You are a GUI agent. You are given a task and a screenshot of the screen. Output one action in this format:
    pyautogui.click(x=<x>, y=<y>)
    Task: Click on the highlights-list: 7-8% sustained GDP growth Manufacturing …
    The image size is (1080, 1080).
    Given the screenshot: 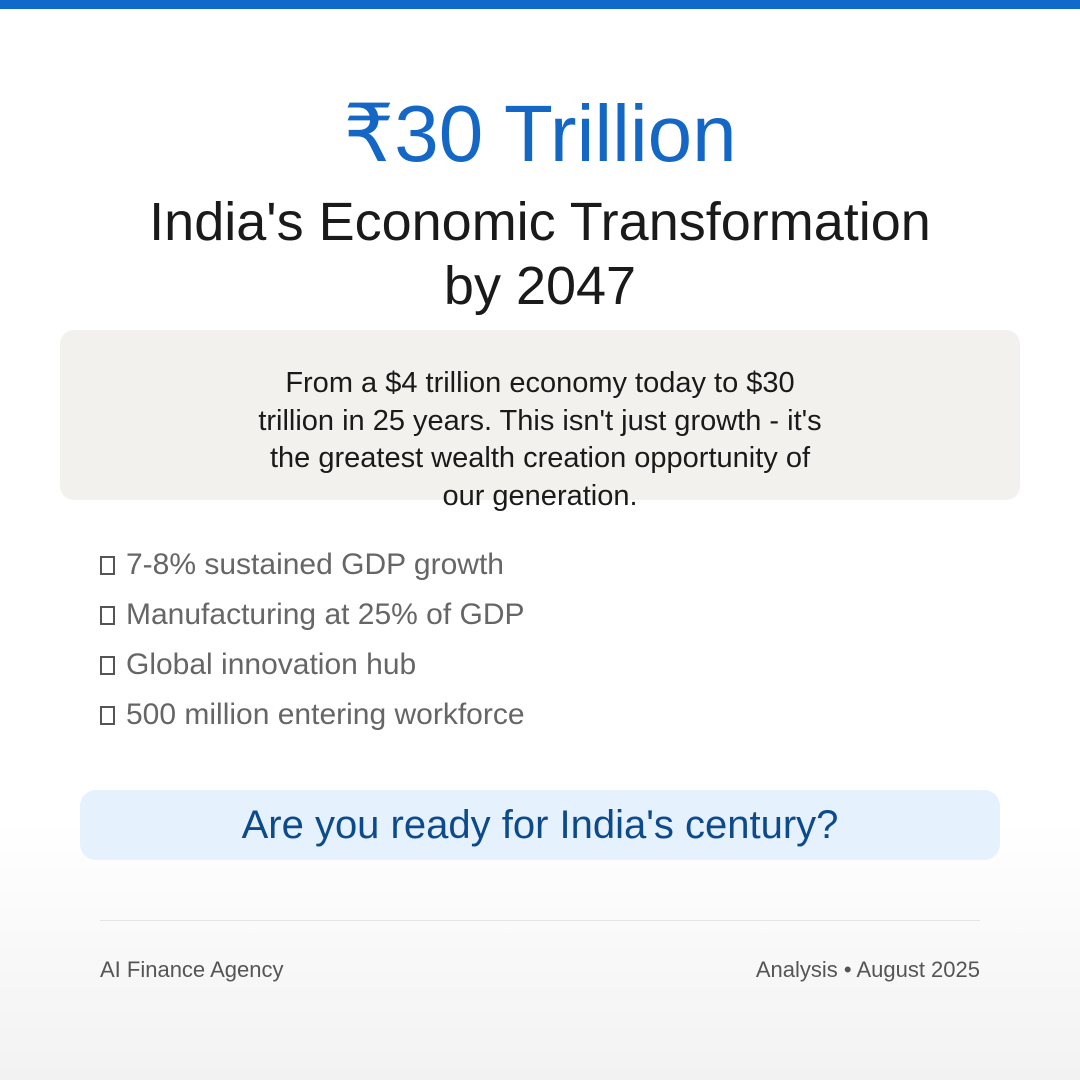 What is the action you would take?
    pyautogui.click(x=312, y=640)
    